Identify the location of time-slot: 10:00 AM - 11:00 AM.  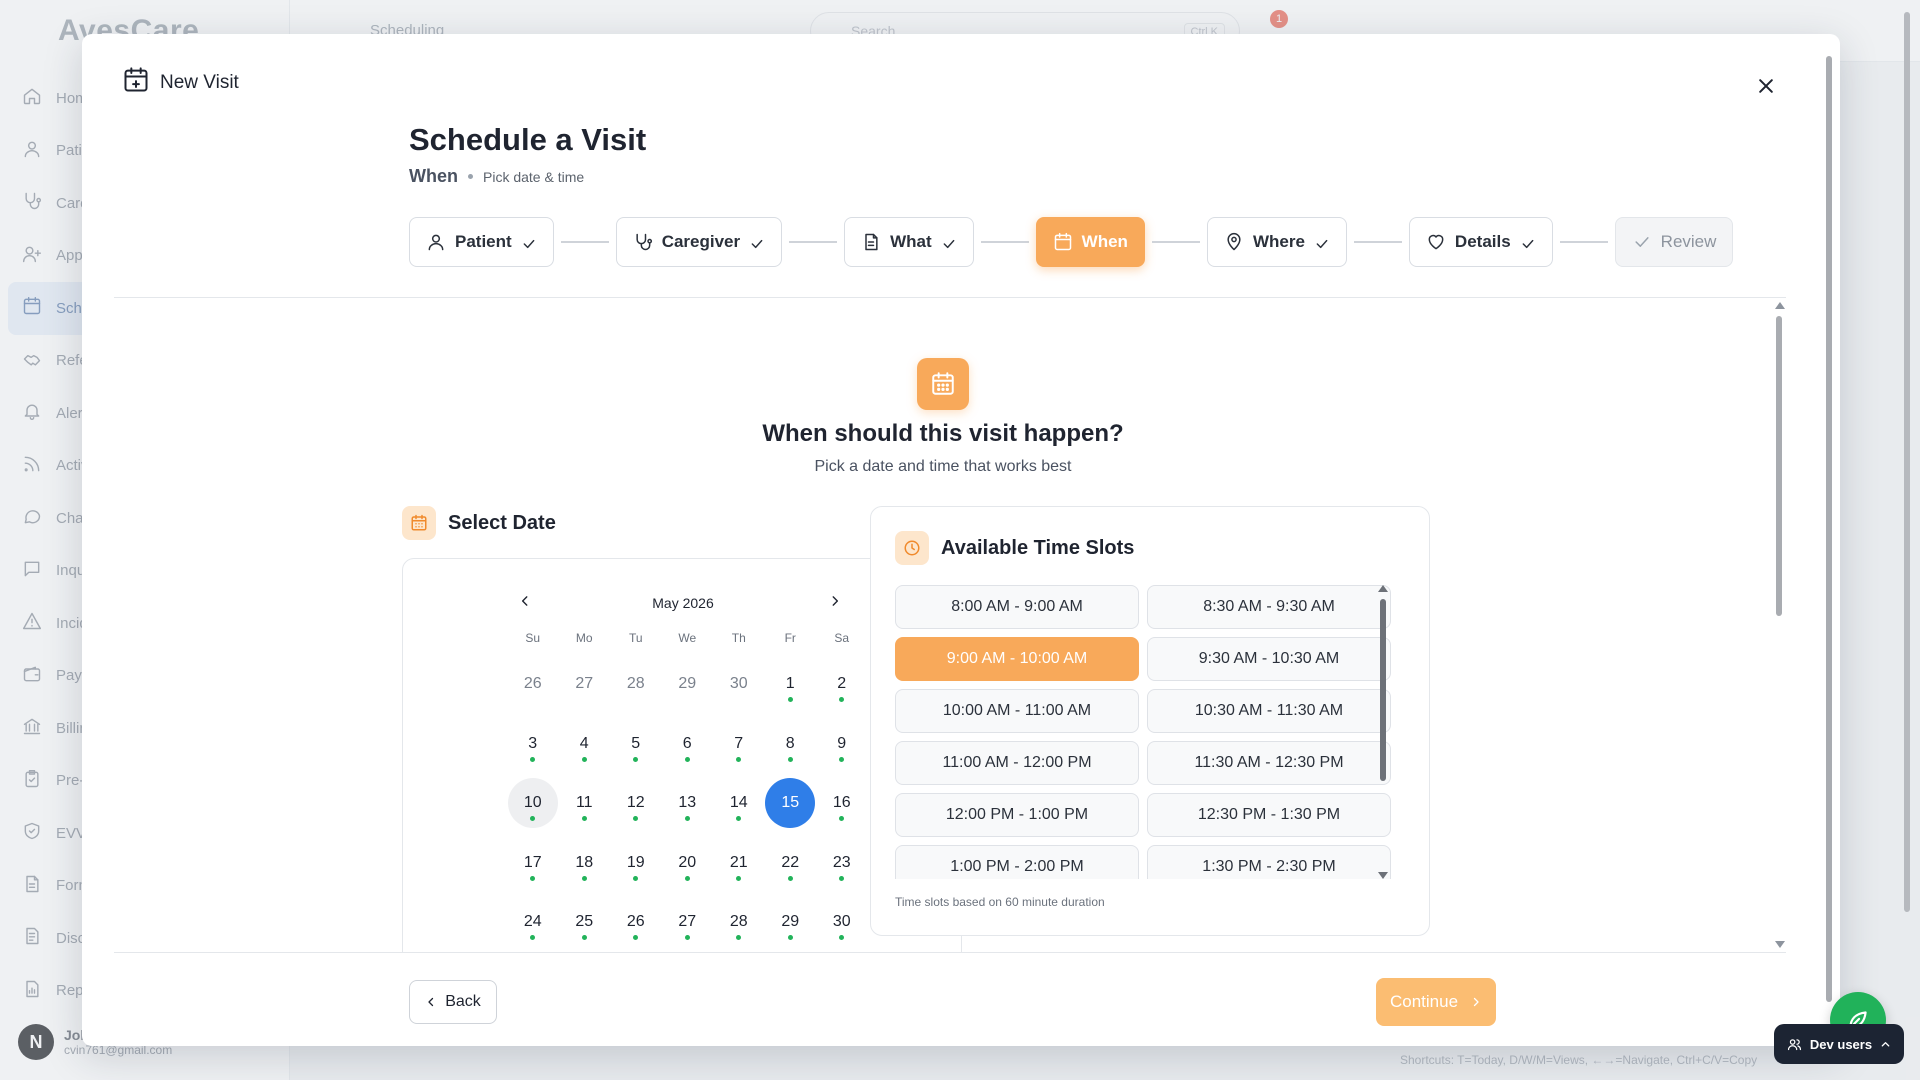
(1017, 711).